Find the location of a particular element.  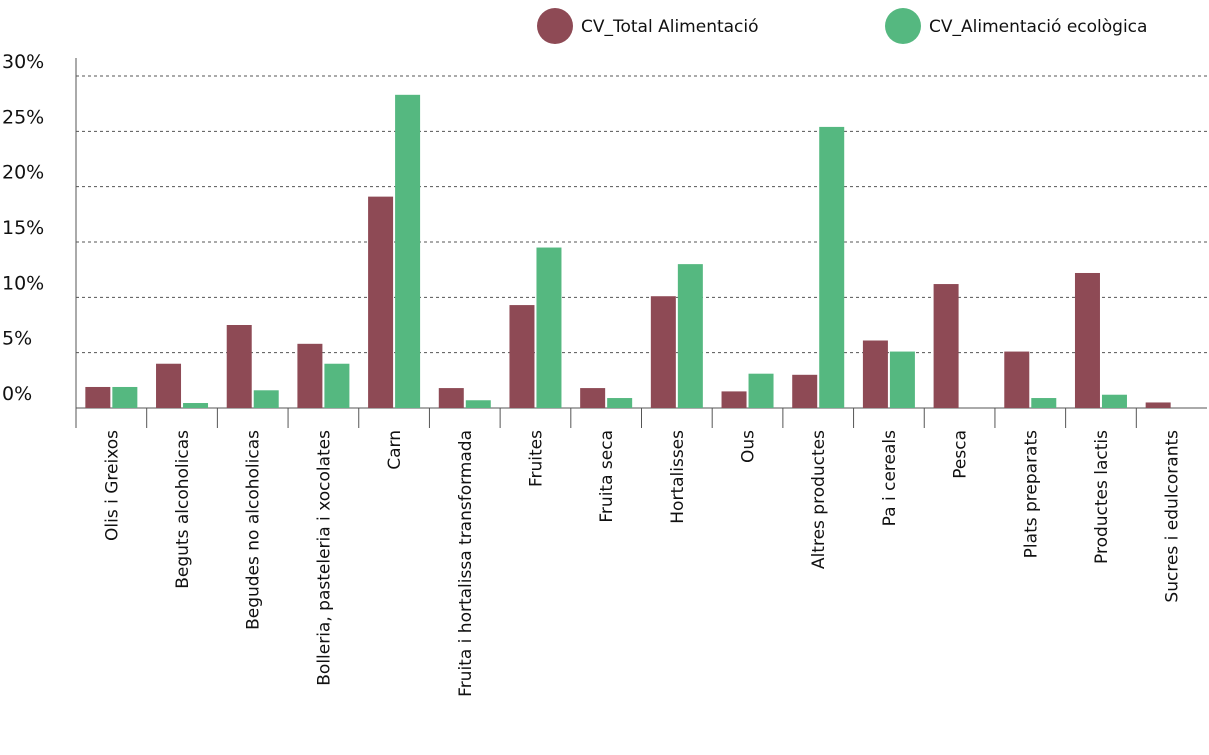

x-tick-label: Productes lactis is located at coordinates (1102, 497).